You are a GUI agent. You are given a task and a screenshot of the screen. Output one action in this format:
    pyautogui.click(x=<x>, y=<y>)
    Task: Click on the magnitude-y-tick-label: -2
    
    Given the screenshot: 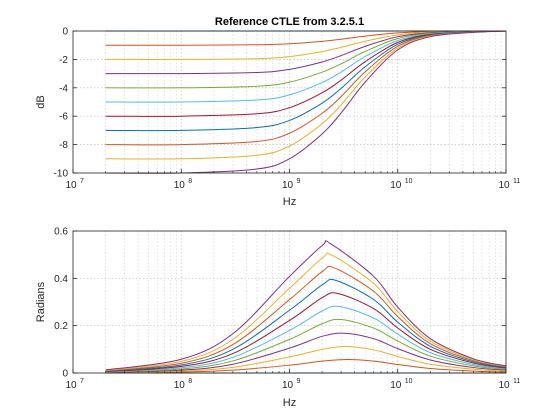 What is the action you would take?
    pyautogui.click(x=63, y=60)
    